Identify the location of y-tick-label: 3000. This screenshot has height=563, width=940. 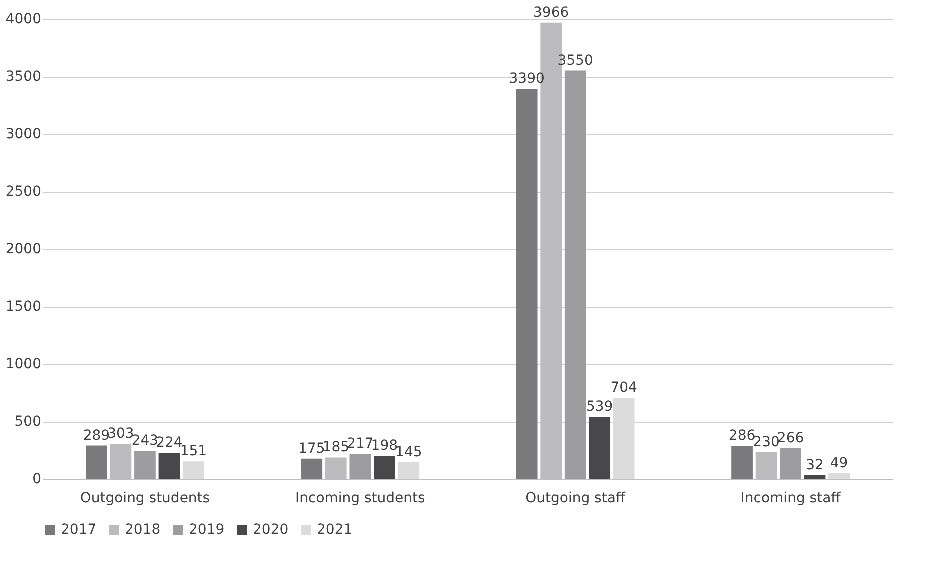
(24, 134).